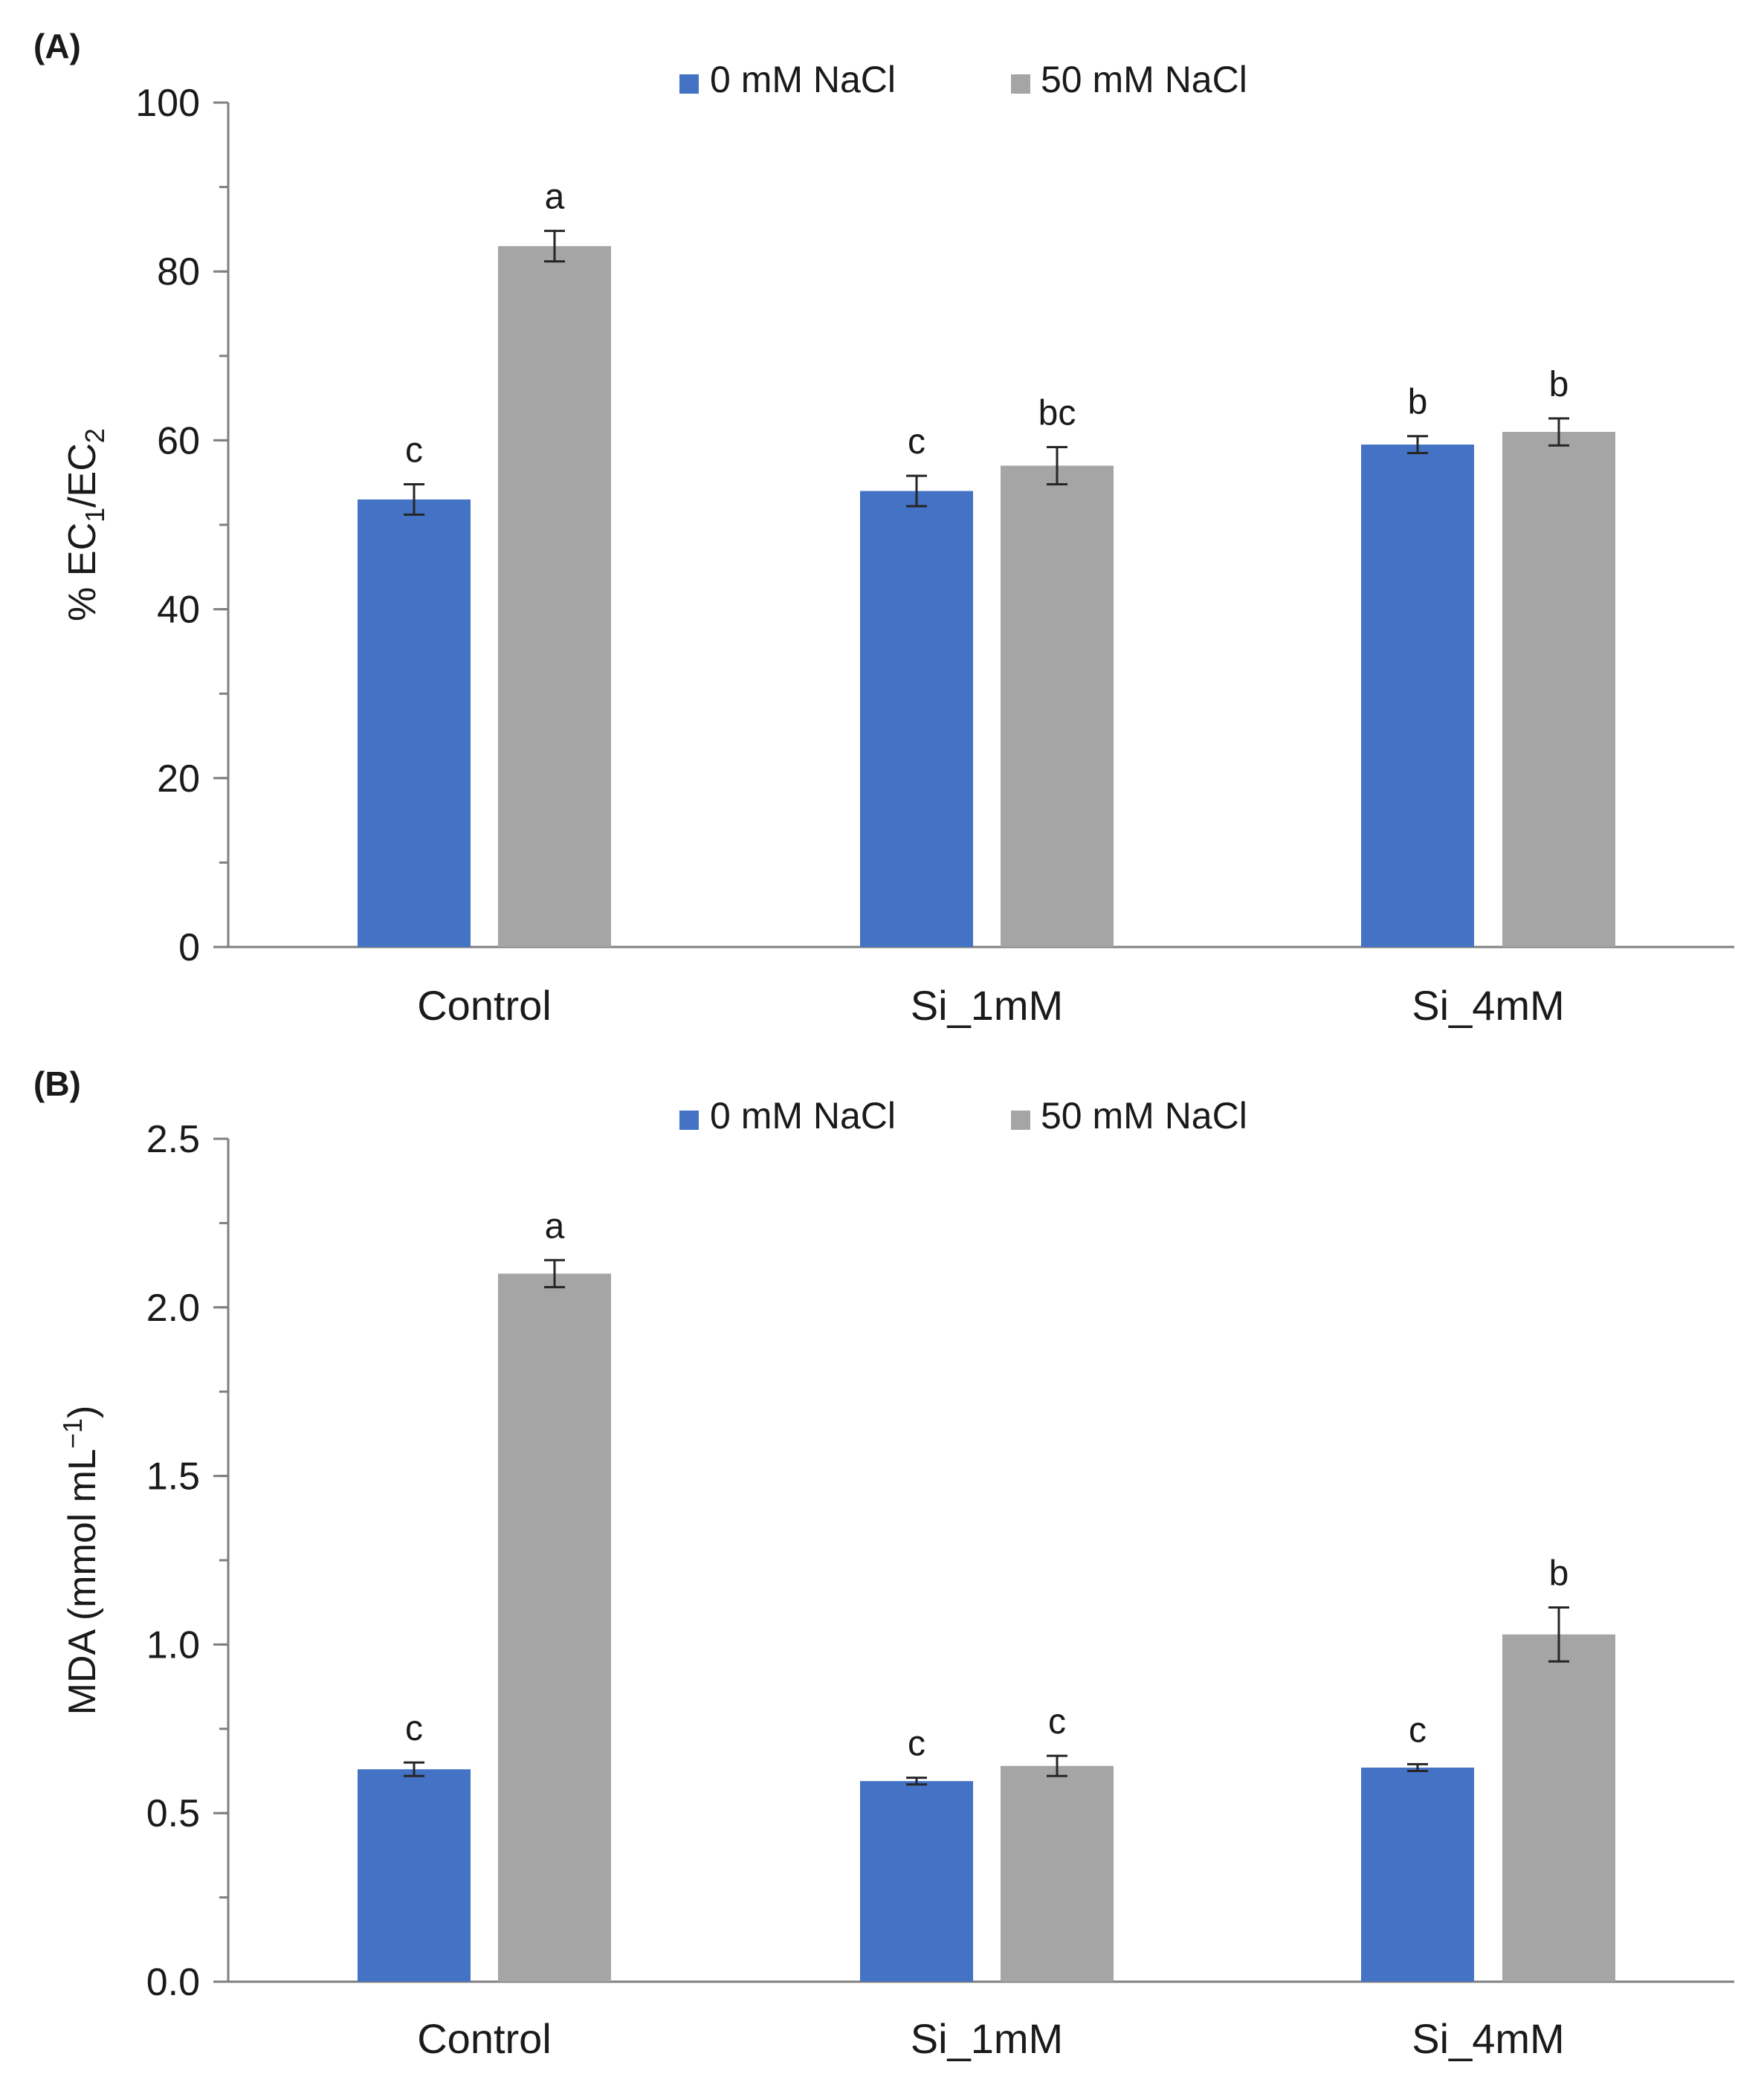 The image size is (1764, 2088). Describe the element at coordinates (173, 1813) in the screenshot. I see `y-tick-label: 0.5` at that location.